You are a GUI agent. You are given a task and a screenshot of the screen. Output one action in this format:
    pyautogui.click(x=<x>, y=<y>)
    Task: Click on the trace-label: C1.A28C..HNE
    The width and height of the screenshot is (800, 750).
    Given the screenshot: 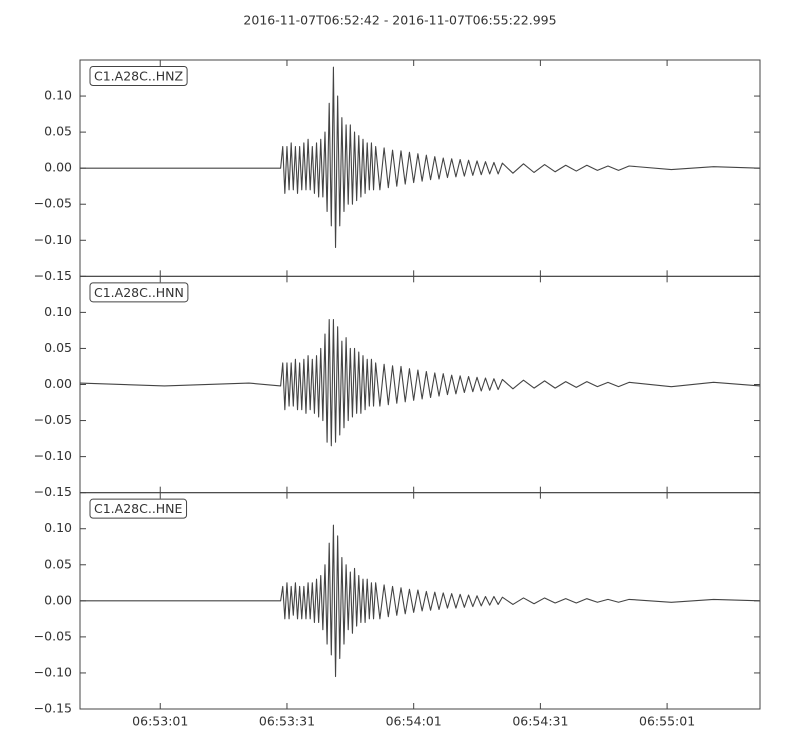 What is the action you would take?
    pyautogui.click(x=138, y=508)
    